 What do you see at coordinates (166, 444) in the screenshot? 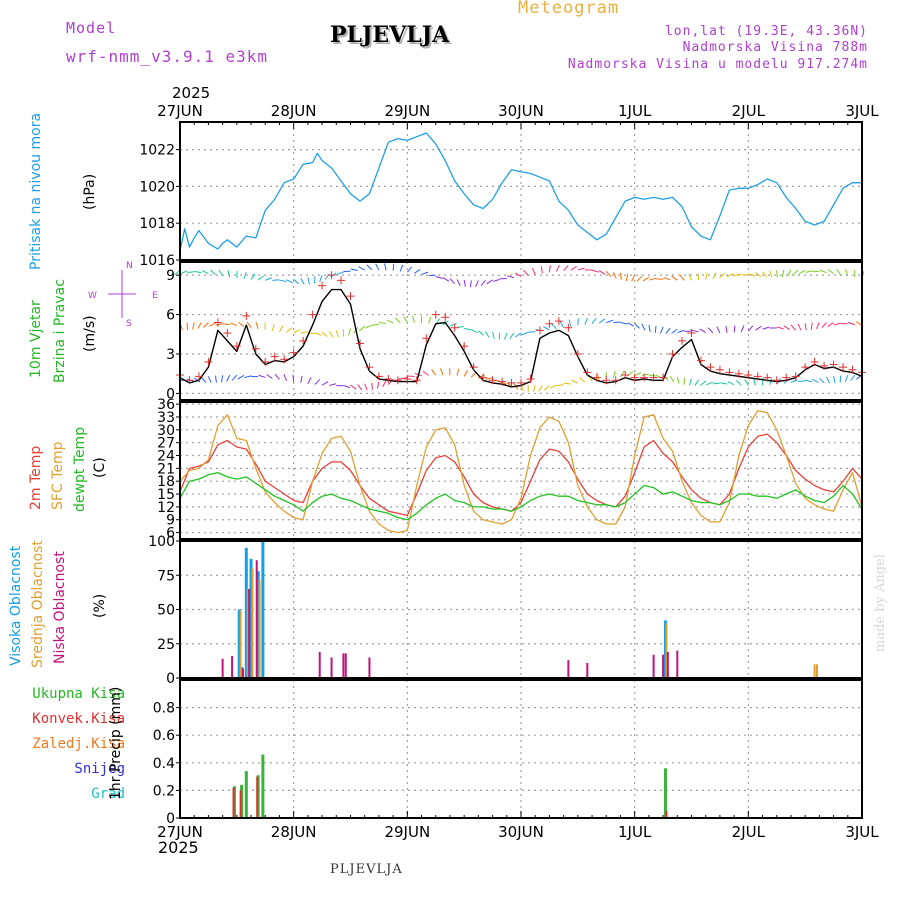
I see `value-label: 27` at bounding box center [166, 444].